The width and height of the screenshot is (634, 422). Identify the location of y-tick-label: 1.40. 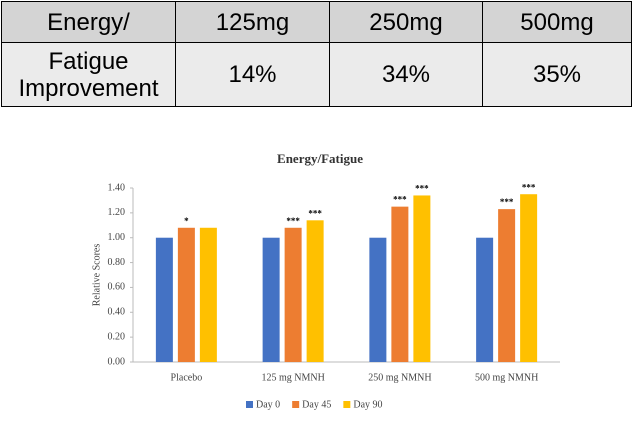
(117, 187).